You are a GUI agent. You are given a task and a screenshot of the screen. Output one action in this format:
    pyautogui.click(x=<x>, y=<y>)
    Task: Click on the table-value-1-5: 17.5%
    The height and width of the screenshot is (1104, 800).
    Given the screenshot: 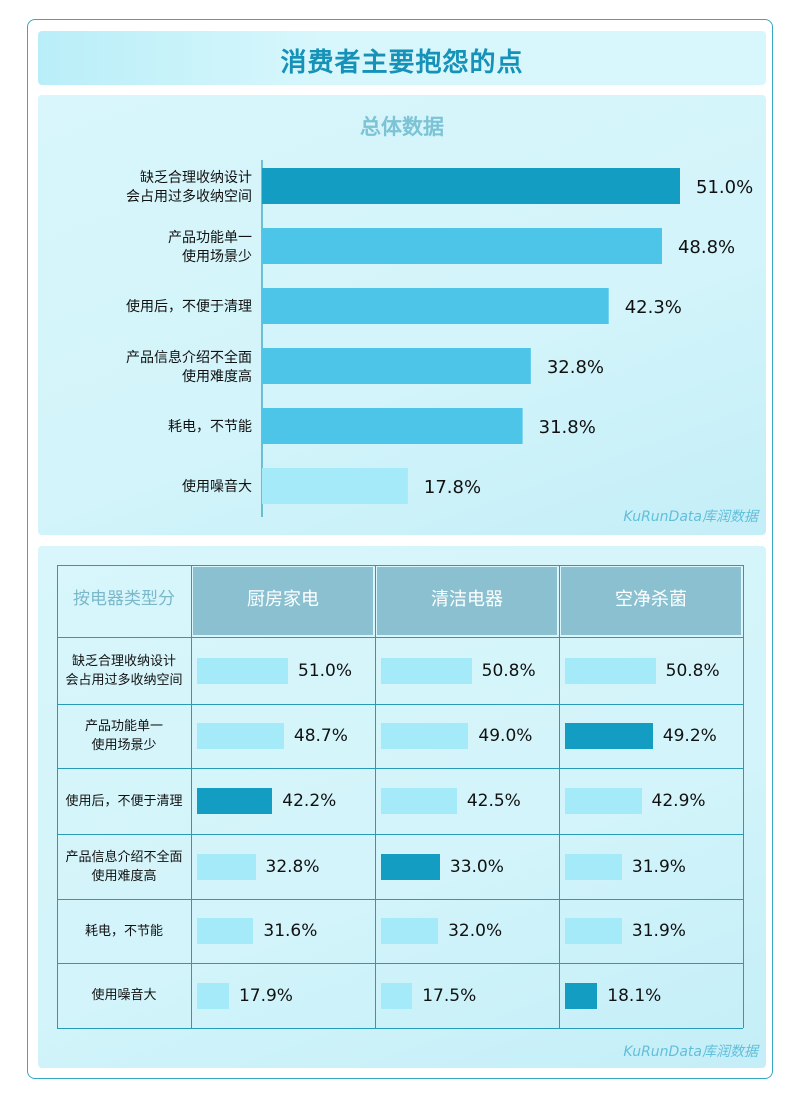 What is the action you would take?
    pyautogui.click(x=449, y=995)
    